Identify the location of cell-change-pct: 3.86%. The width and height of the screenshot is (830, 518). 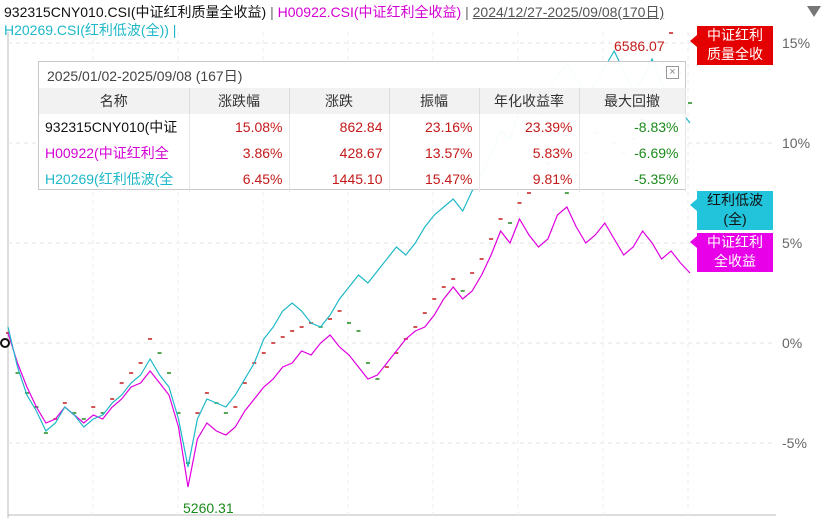
(239, 153).